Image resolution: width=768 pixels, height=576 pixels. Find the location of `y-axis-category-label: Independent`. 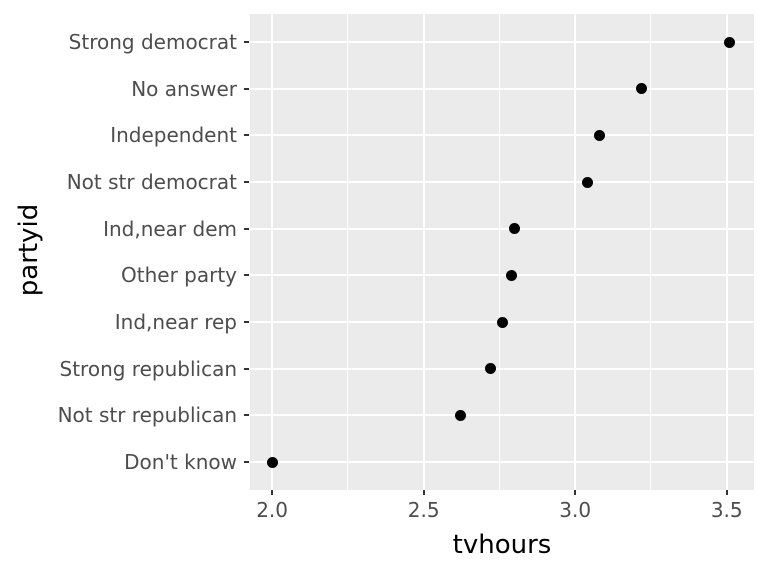

y-axis-category-label: Independent is located at coordinates (173, 135).